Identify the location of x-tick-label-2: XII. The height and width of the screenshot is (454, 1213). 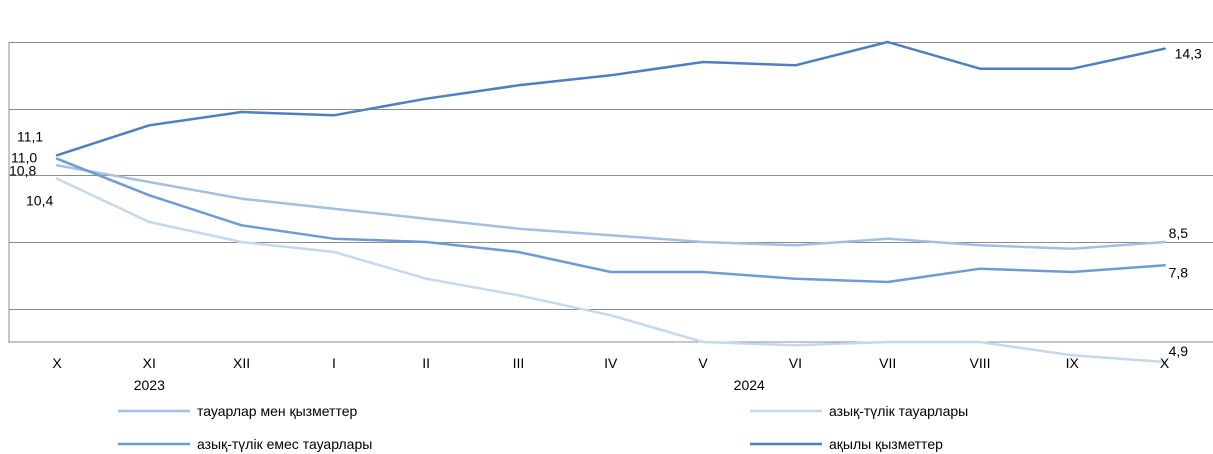
(241, 363).